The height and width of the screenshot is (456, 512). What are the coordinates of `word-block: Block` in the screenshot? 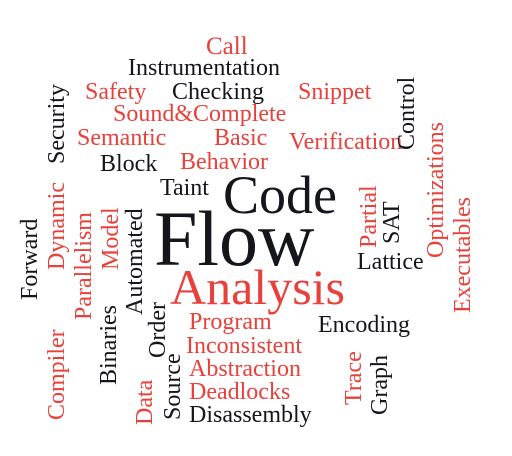 It's located at (129, 164).